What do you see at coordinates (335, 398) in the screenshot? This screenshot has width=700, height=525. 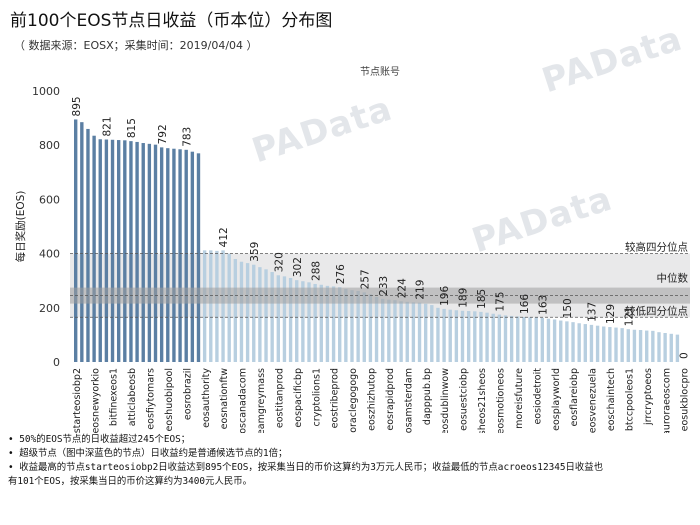 I see `x-tick-label: eostribeprod` at bounding box center [335, 398].